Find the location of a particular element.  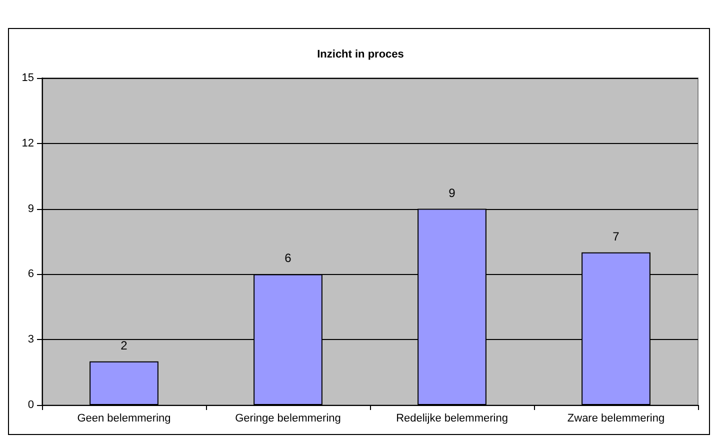

y-tick-label: 9 is located at coordinates (31, 208).